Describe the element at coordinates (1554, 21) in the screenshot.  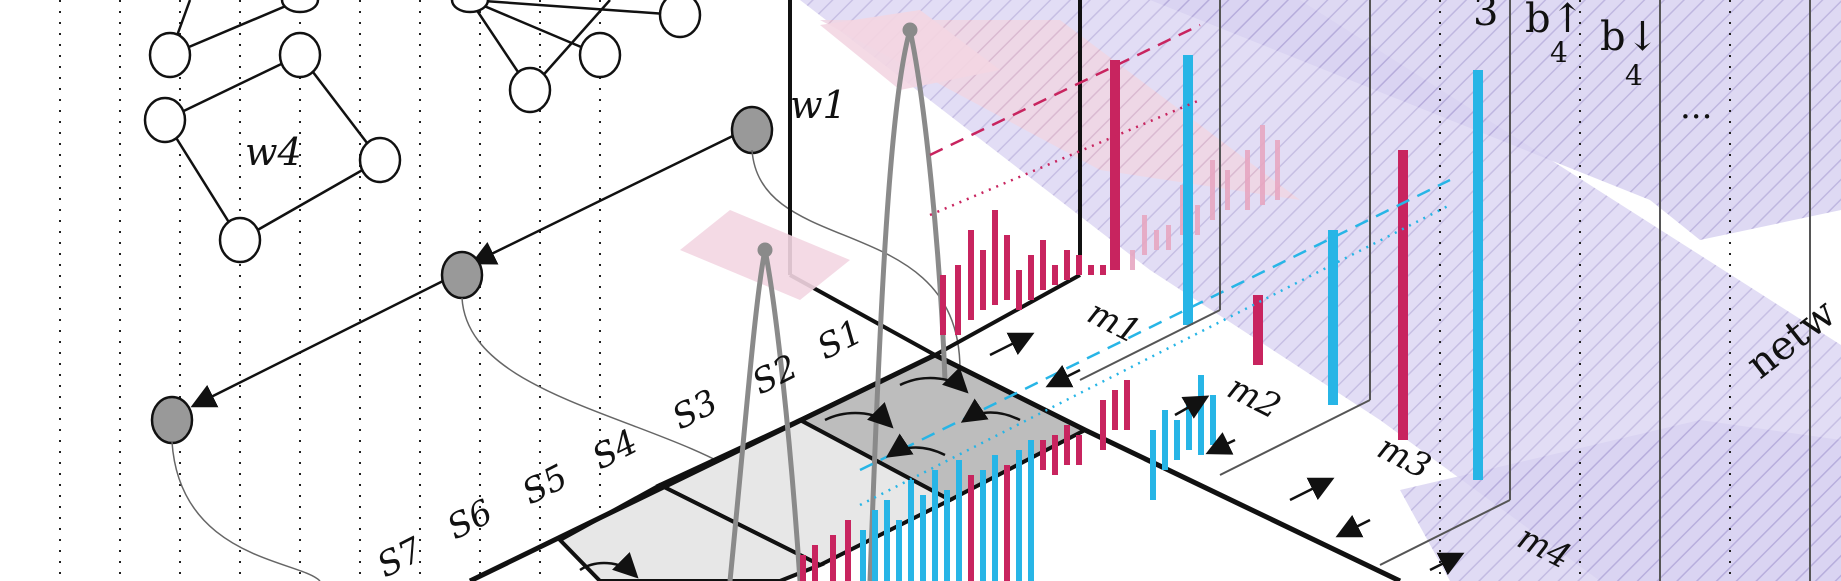
I see `label-b4-up: b↑` at that location.